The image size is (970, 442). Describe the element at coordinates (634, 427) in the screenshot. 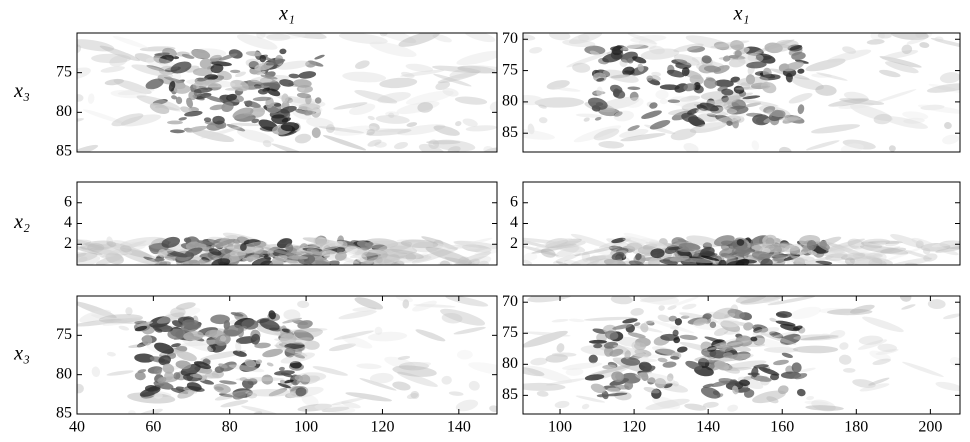

I see `x-tick-label: 120` at that location.